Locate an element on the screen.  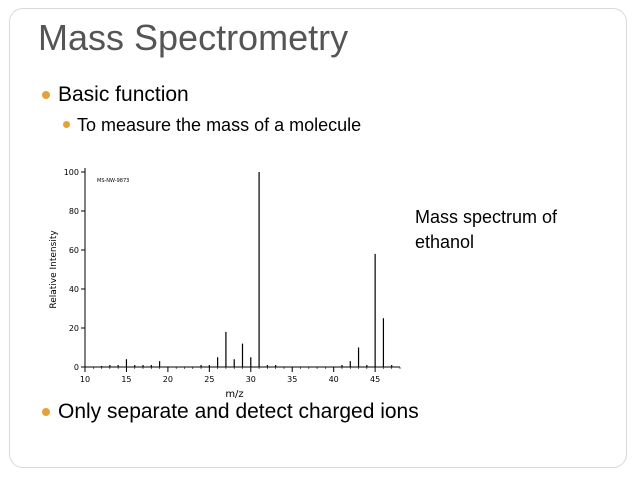
y-tick-label: 80 is located at coordinates (74, 211).